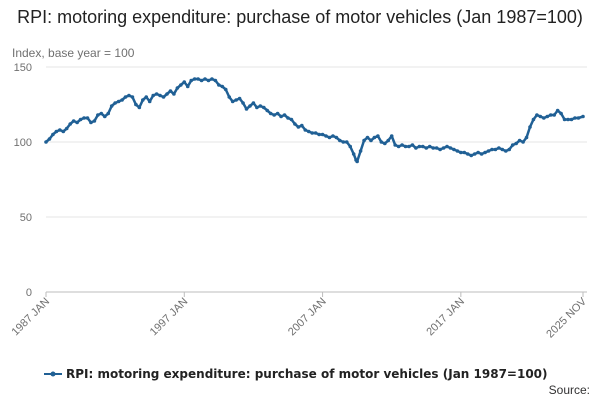 Image resolution: width=600 pixels, height=400 pixels. Describe the element at coordinates (29, 293) in the screenshot. I see `y-tick-label: 0` at that location.